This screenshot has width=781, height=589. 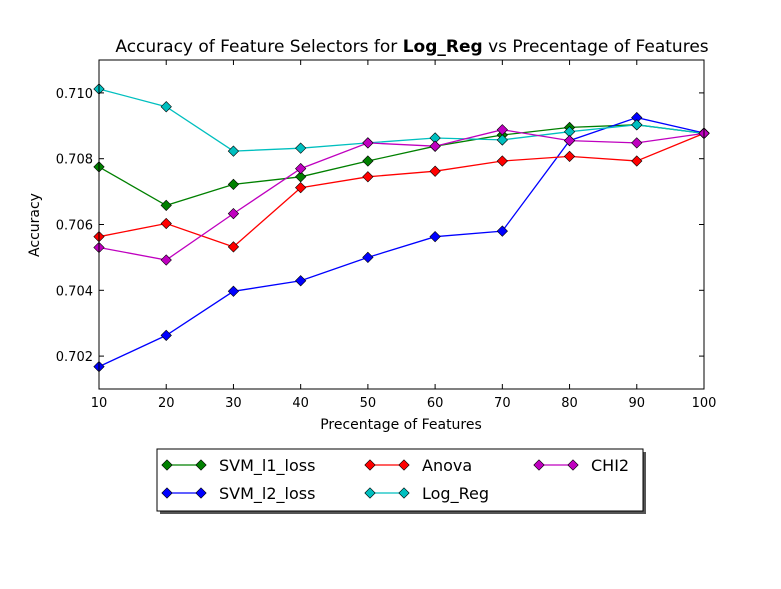 What do you see at coordinates (455, 494) in the screenshot?
I see `legend-label: Log_Reg` at bounding box center [455, 494].